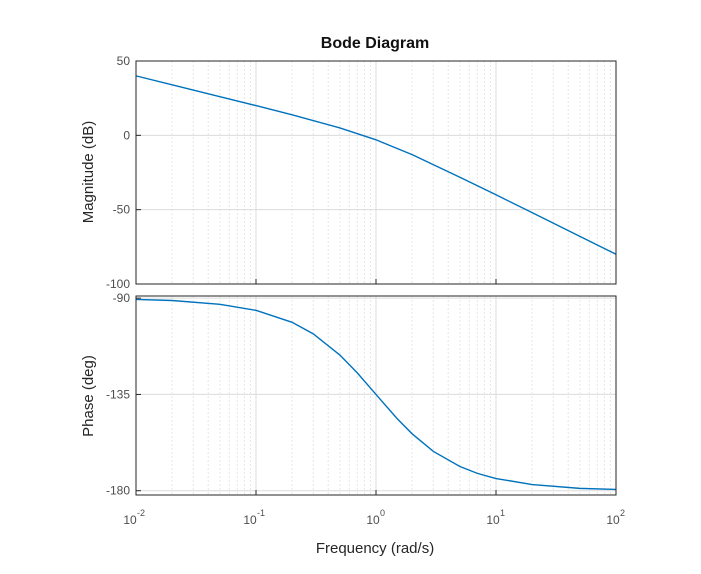 The width and height of the screenshot is (701, 574). I want to click on x-tick-exponent: -2, so click(141, 513).